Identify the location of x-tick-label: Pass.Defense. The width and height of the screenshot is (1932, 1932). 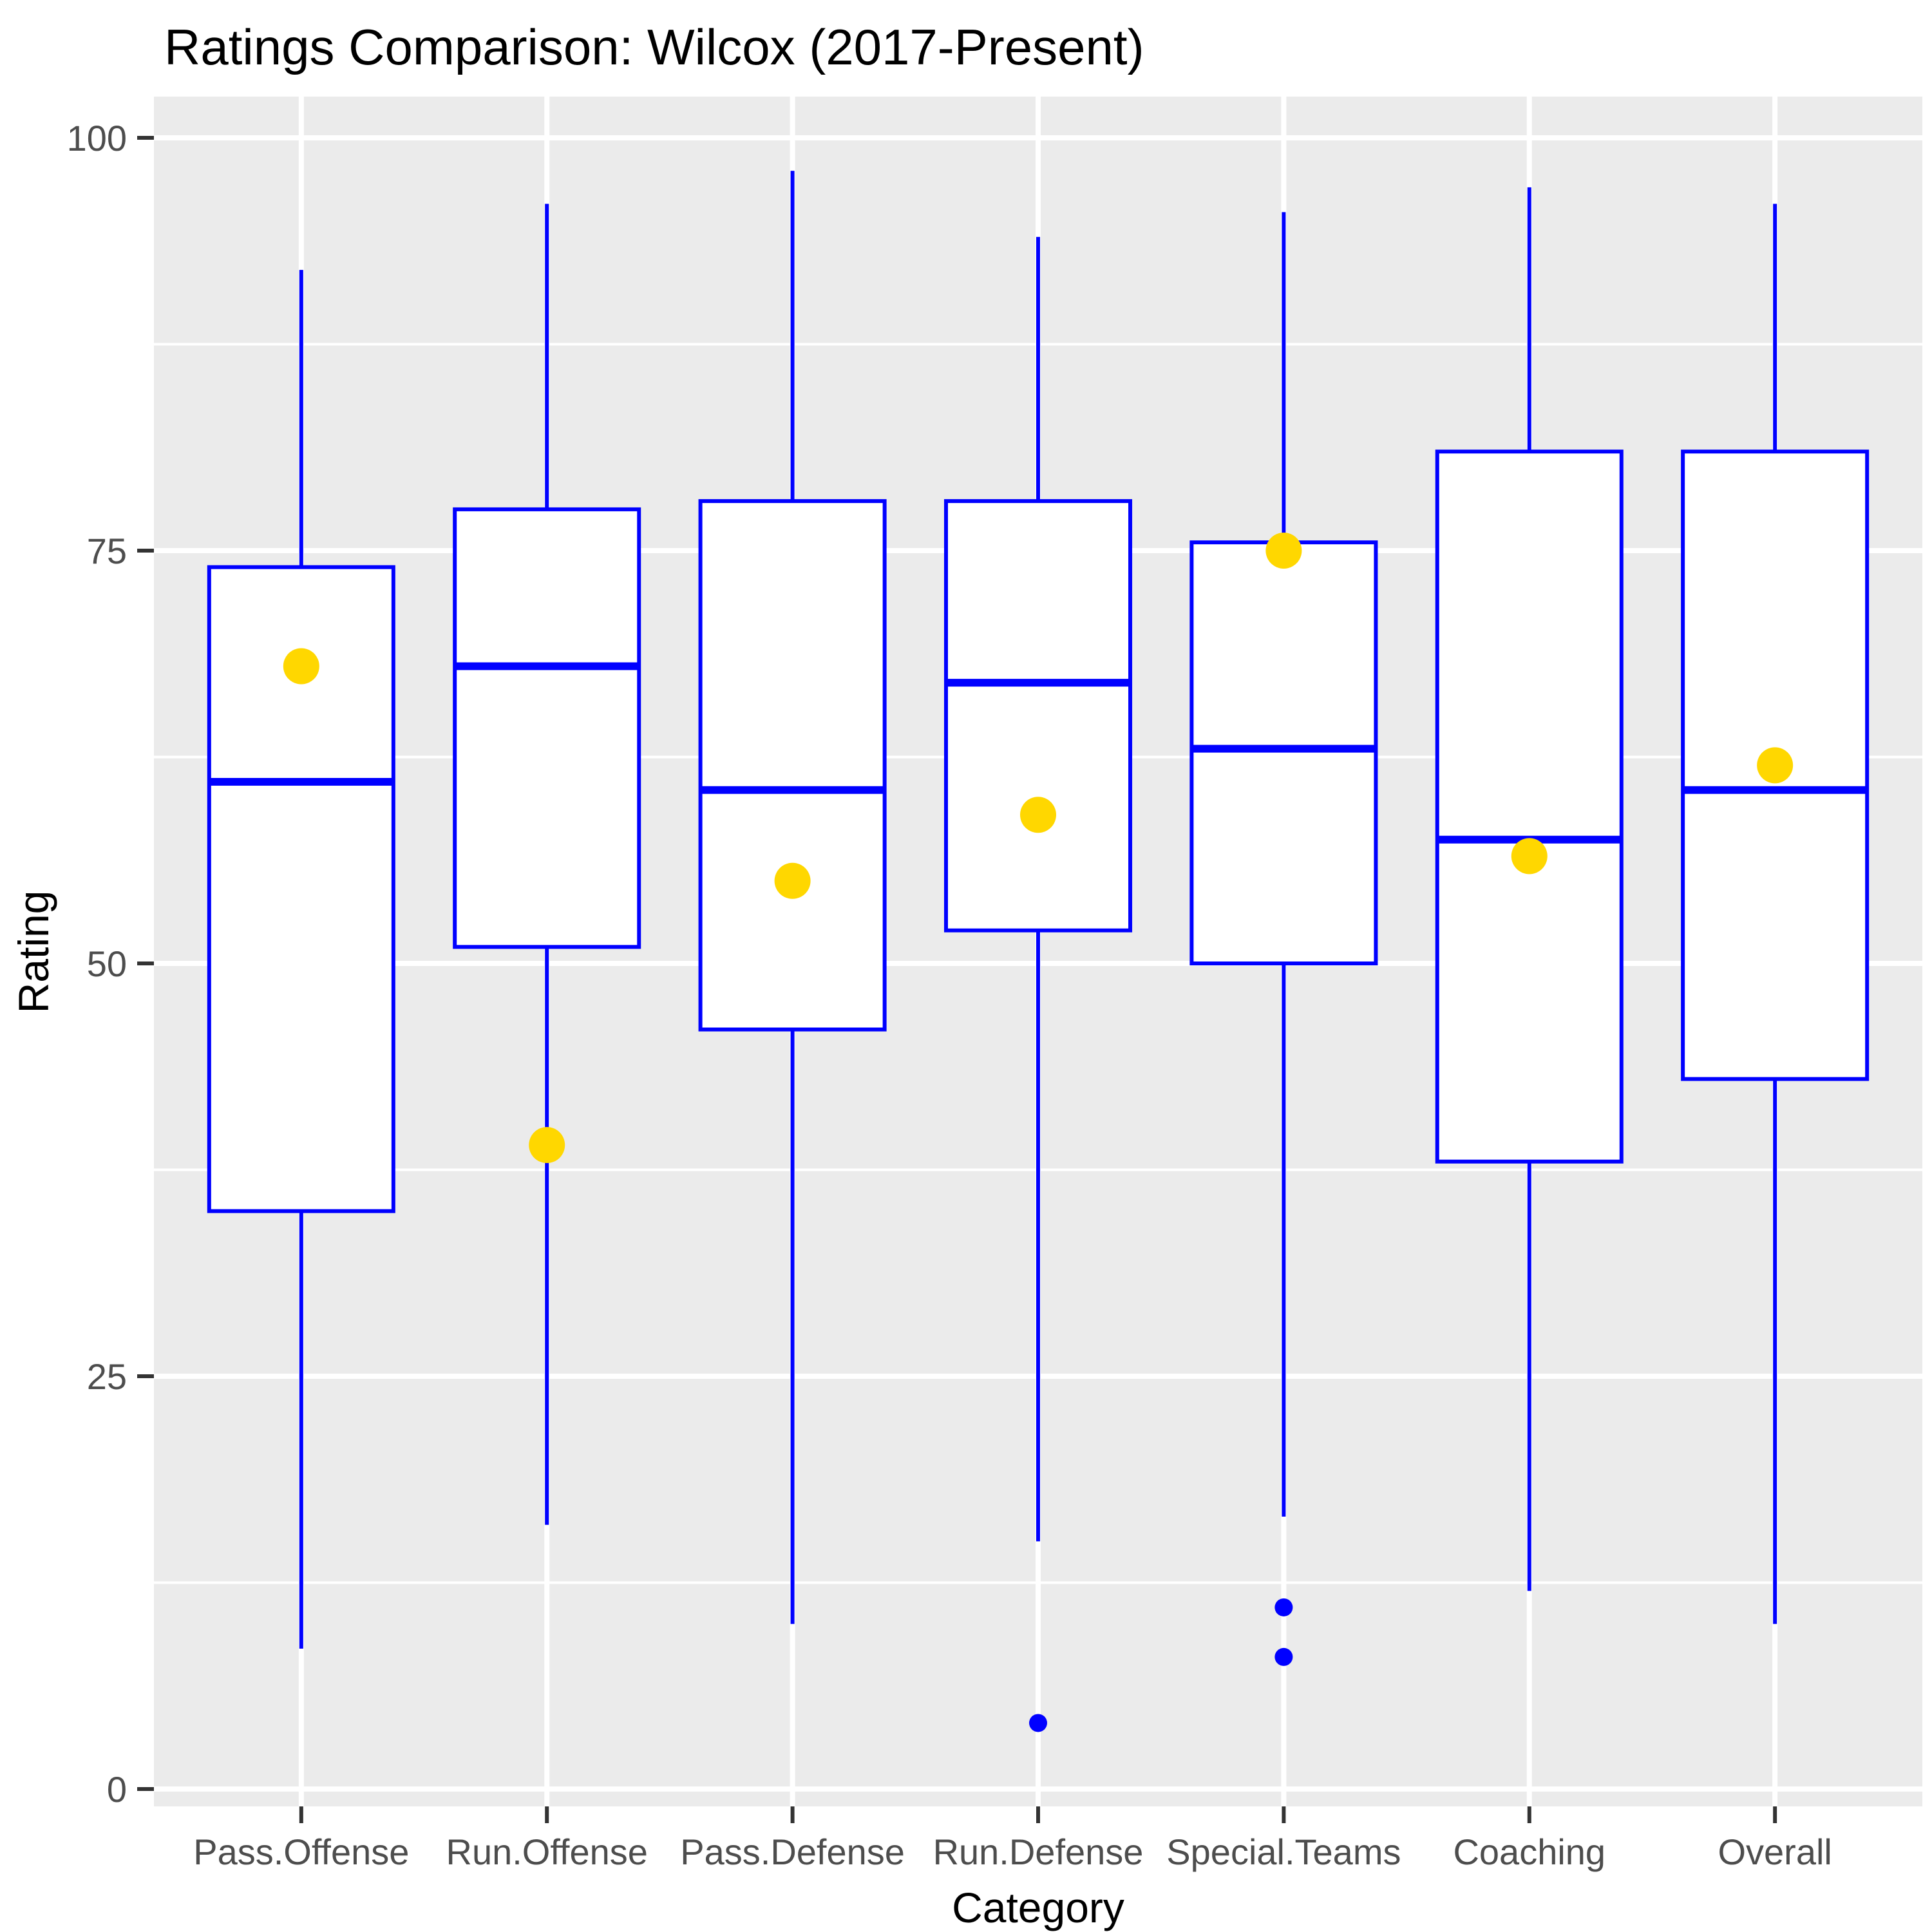
(792, 1852).